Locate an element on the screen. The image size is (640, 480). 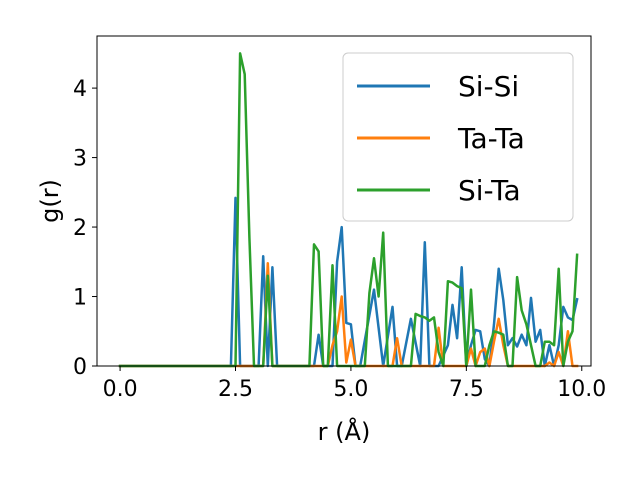
y-axis: 0 1 2 3 4 is located at coordinates (85, 228).